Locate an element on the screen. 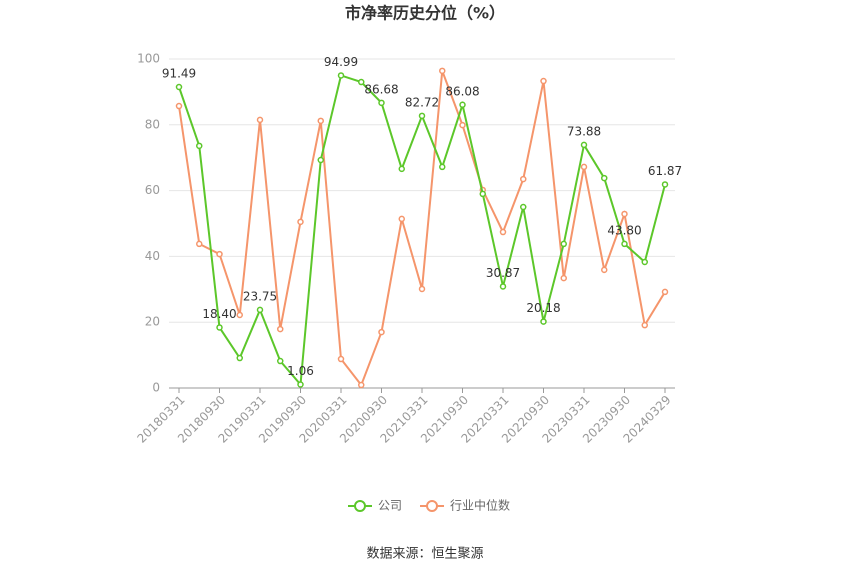  data-label: 86.08 is located at coordinates (462, 91).